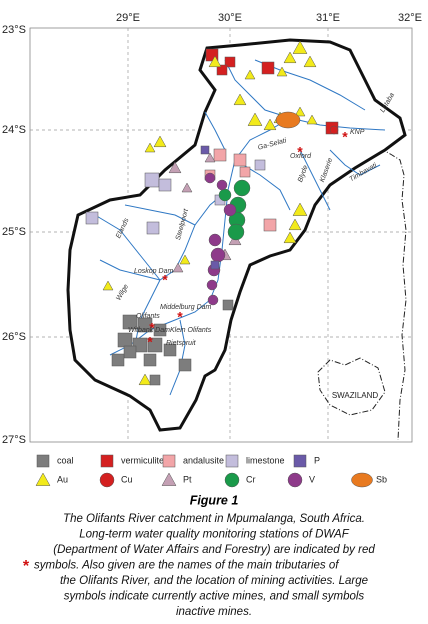  Describe the element at coordinates (14, 232) in the screenshot. I see `latitude-label: 25°S` at that location.